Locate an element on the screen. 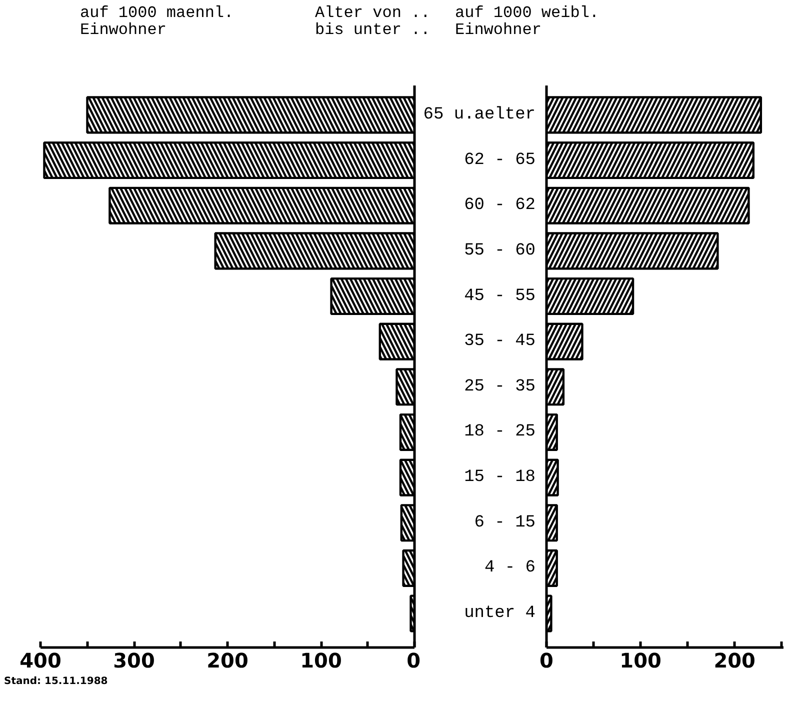 This screenshot has width=797, height=711. y-tick-label: 25 - 35 is located at coordinates (500, 386).